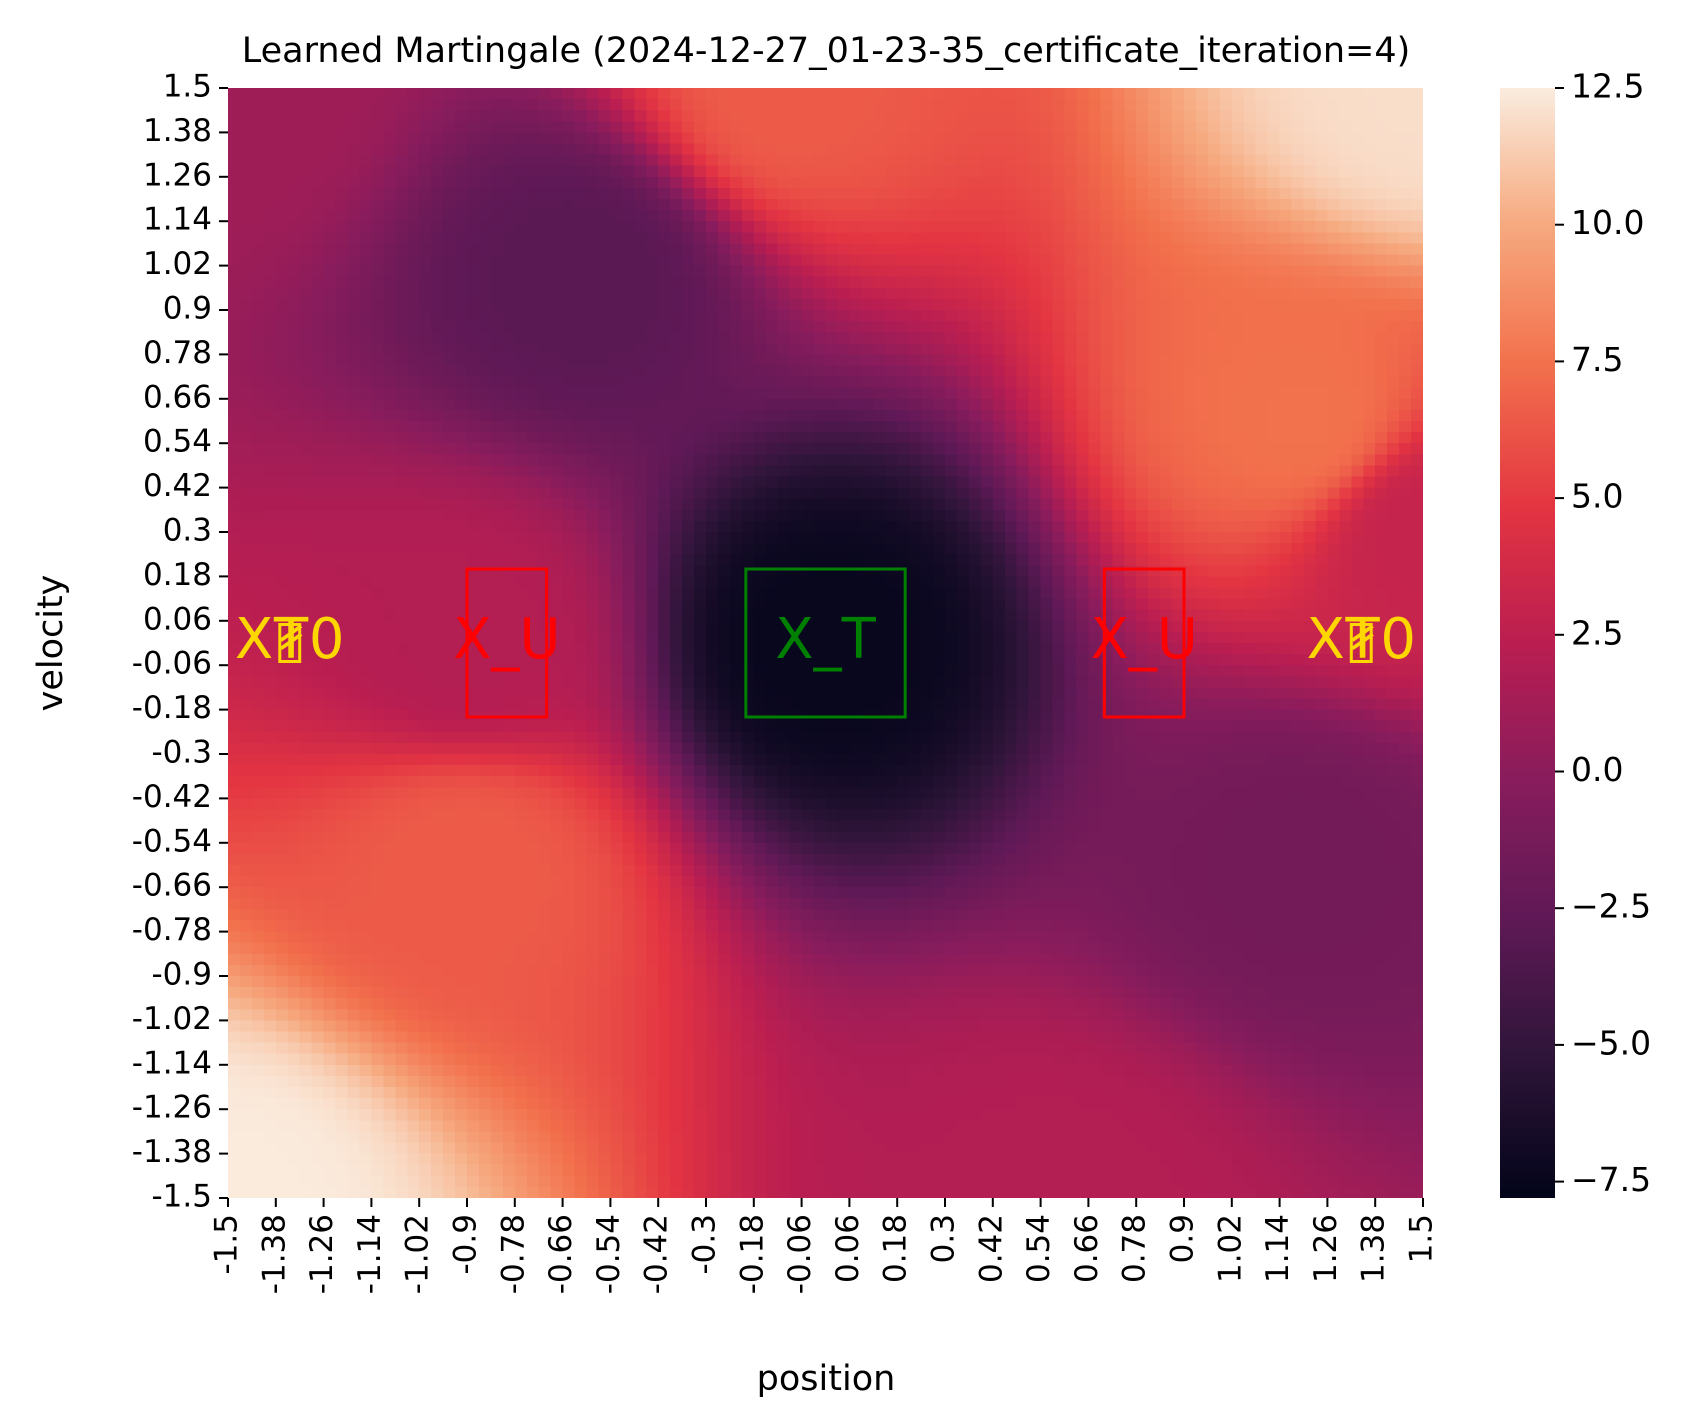 Image resolution: width=1706 pixels, height=1422 pixels. Describe the element at coordinates (609, 1254) in the screenshot. I see `x-tick-label: -0.54` at that location.